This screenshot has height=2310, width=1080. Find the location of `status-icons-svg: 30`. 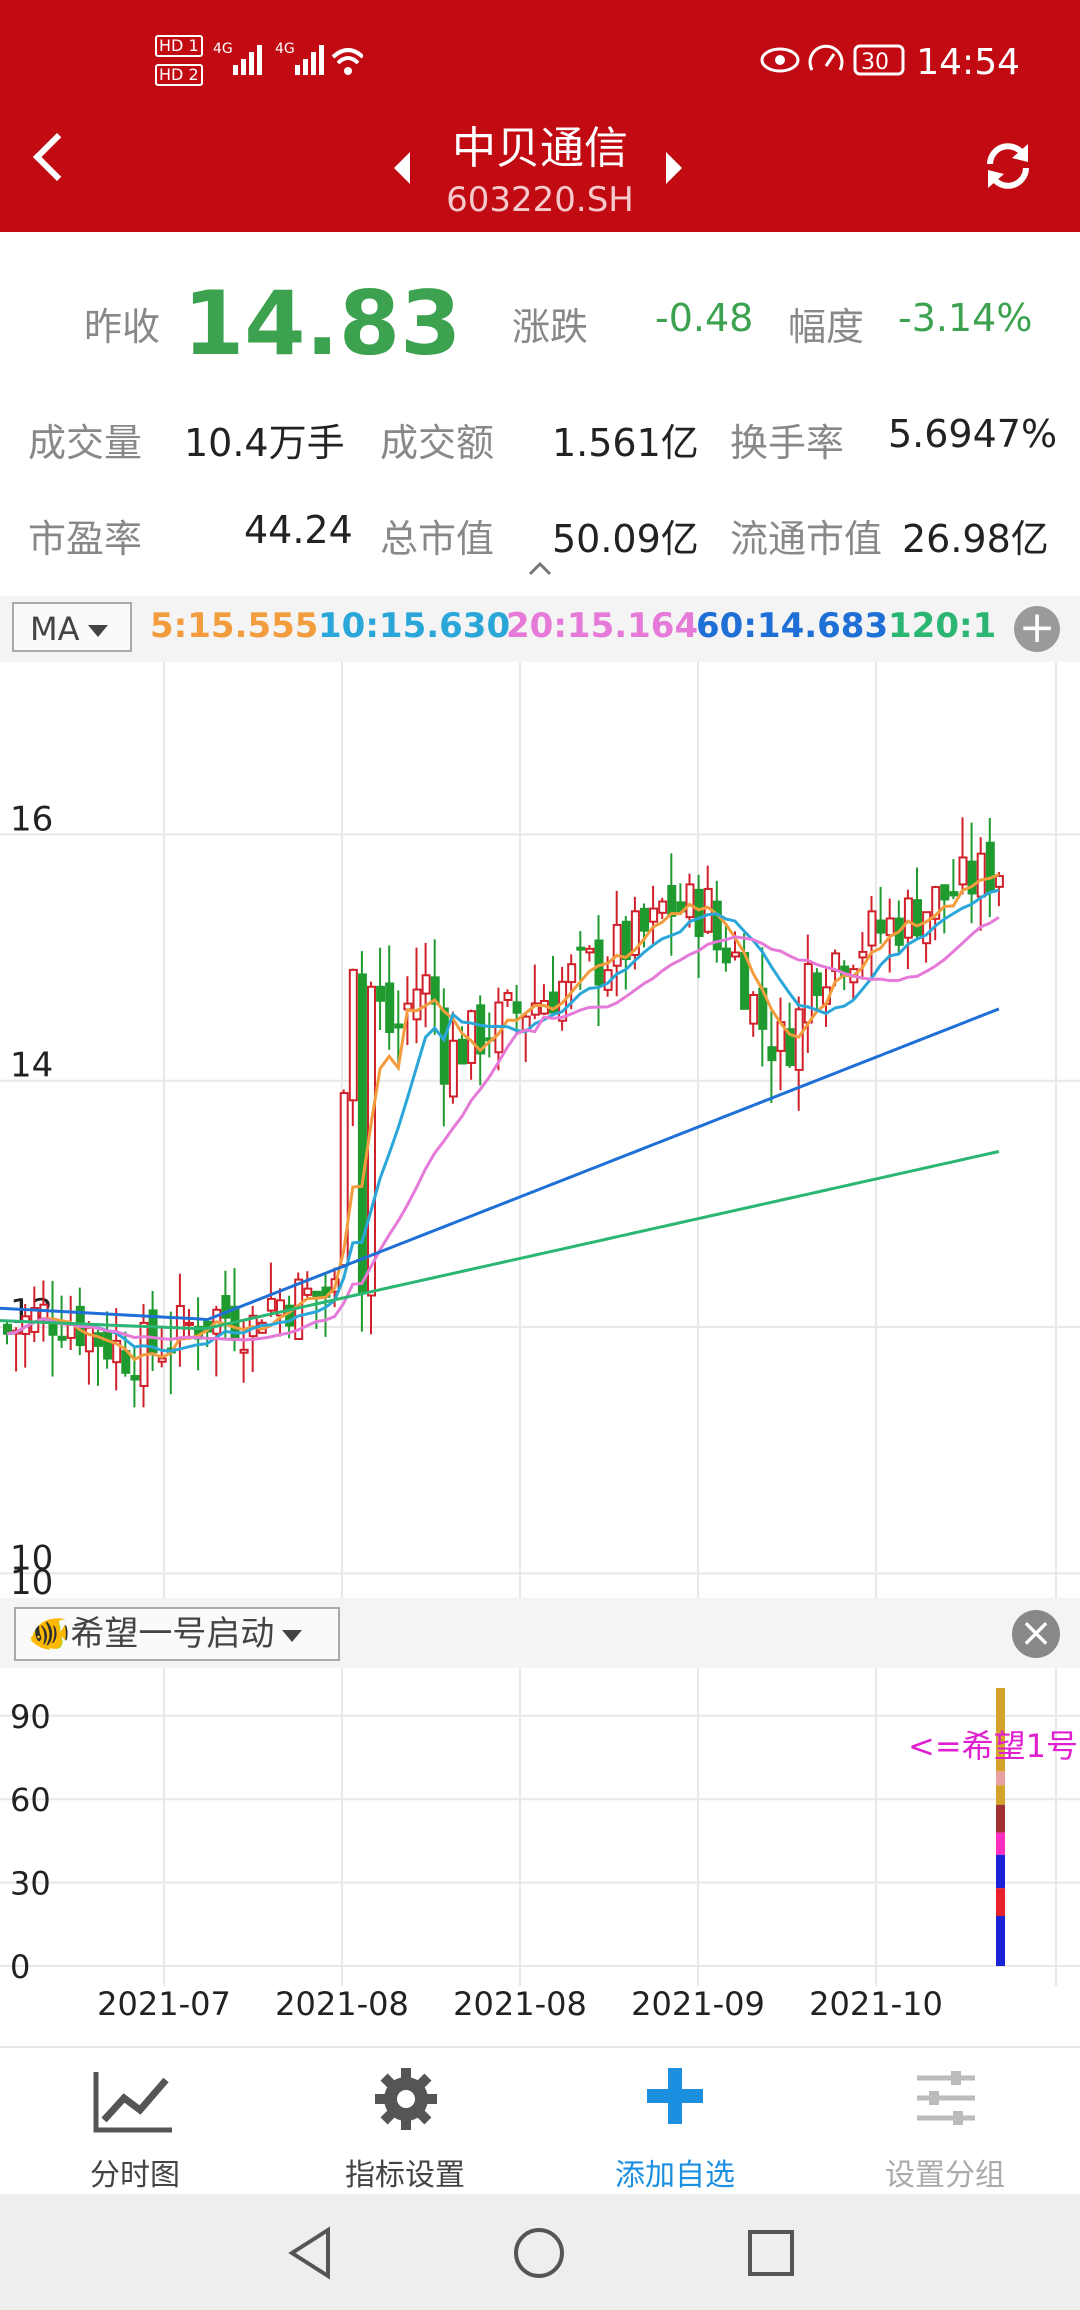

status-icons-svg: 30 is located at coordinates (832, 60).